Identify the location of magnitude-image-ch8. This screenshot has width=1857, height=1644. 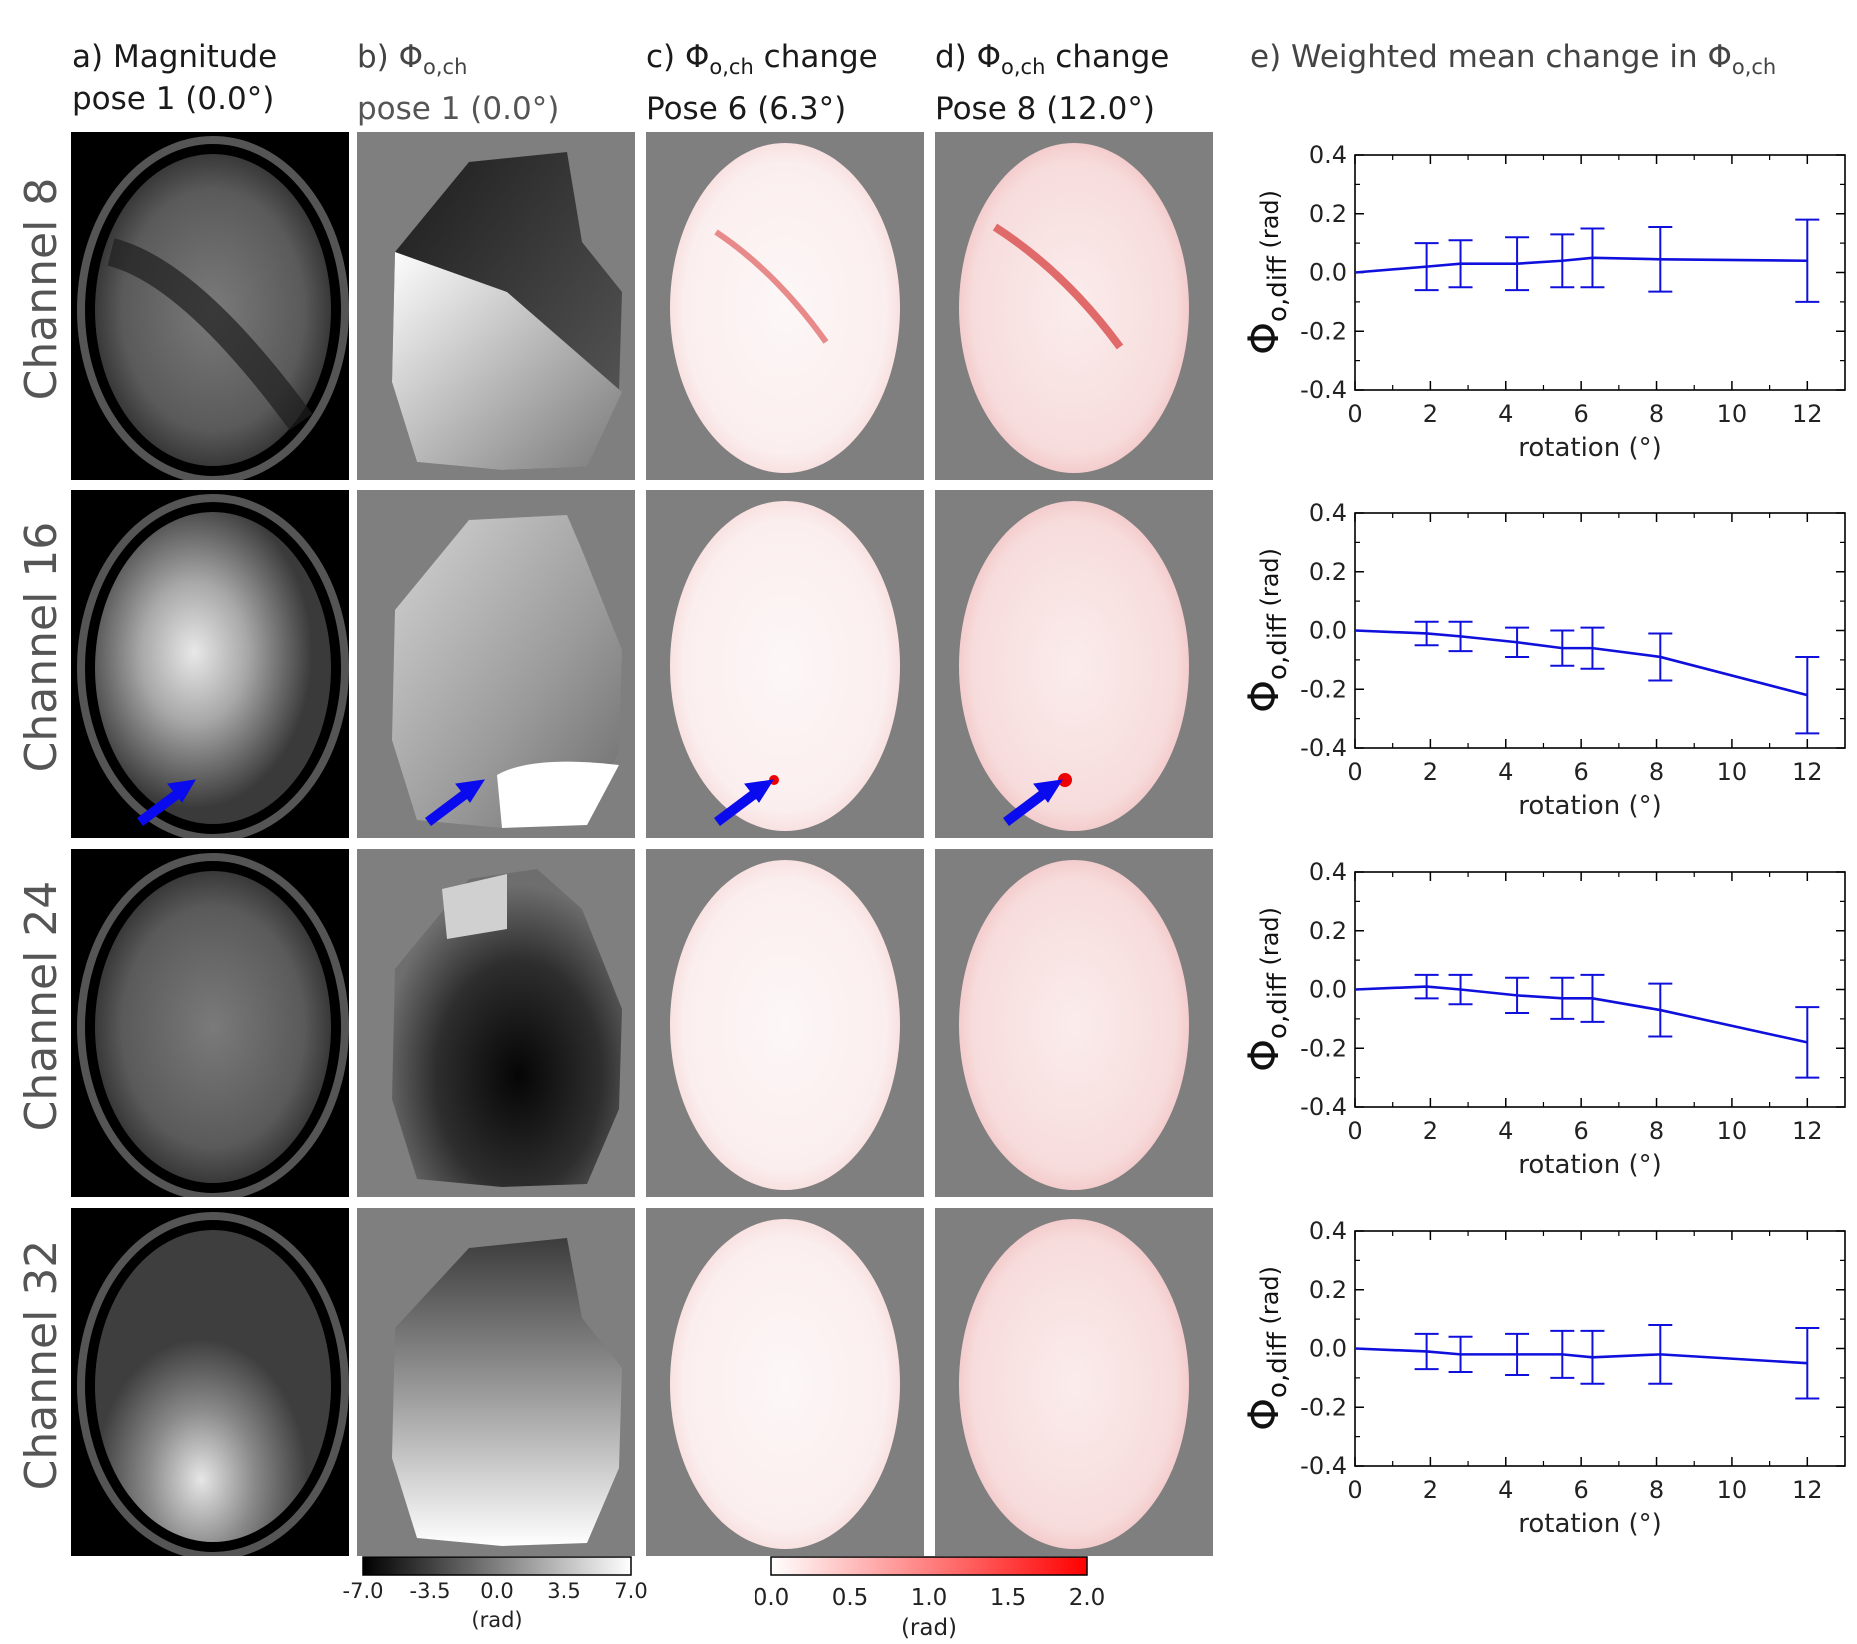
(210, 306).